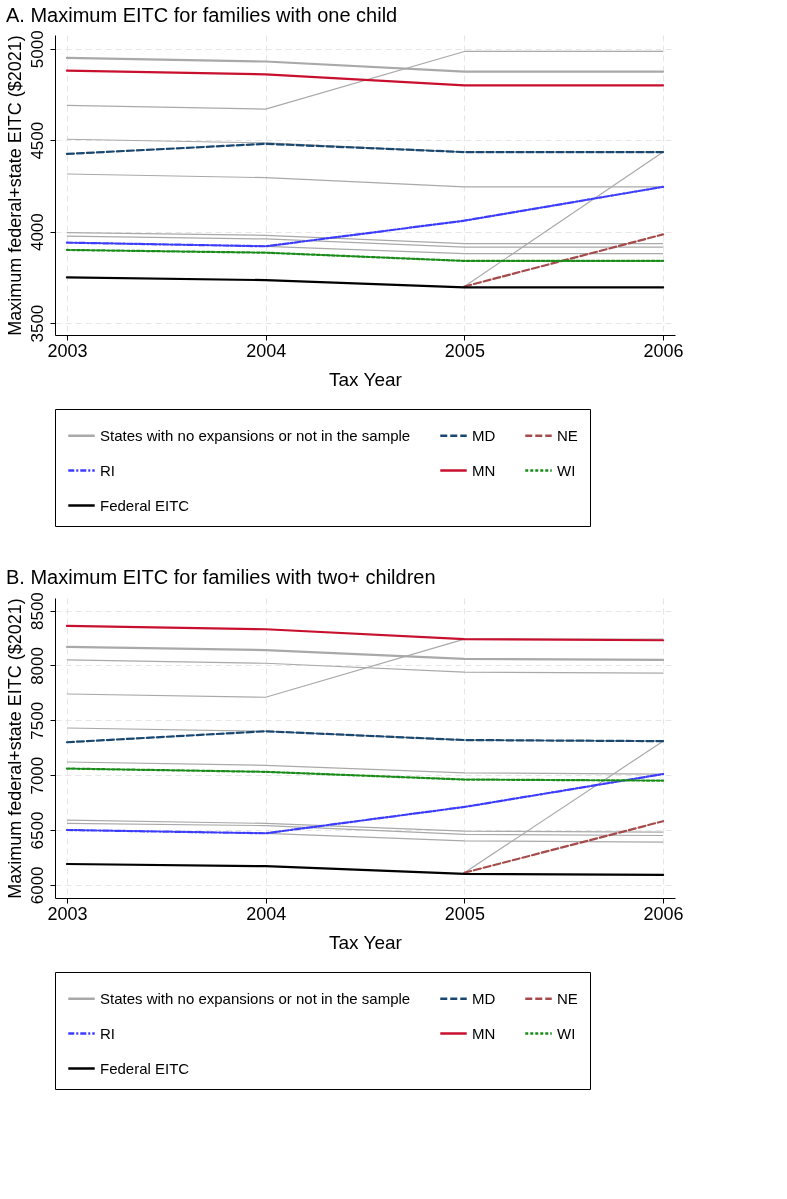 The width and height of the screenshot is (787, 1199). Describe the element at coordinates (37, 140) in the screenshot. I see `y-tick-label: 4500` at that location.